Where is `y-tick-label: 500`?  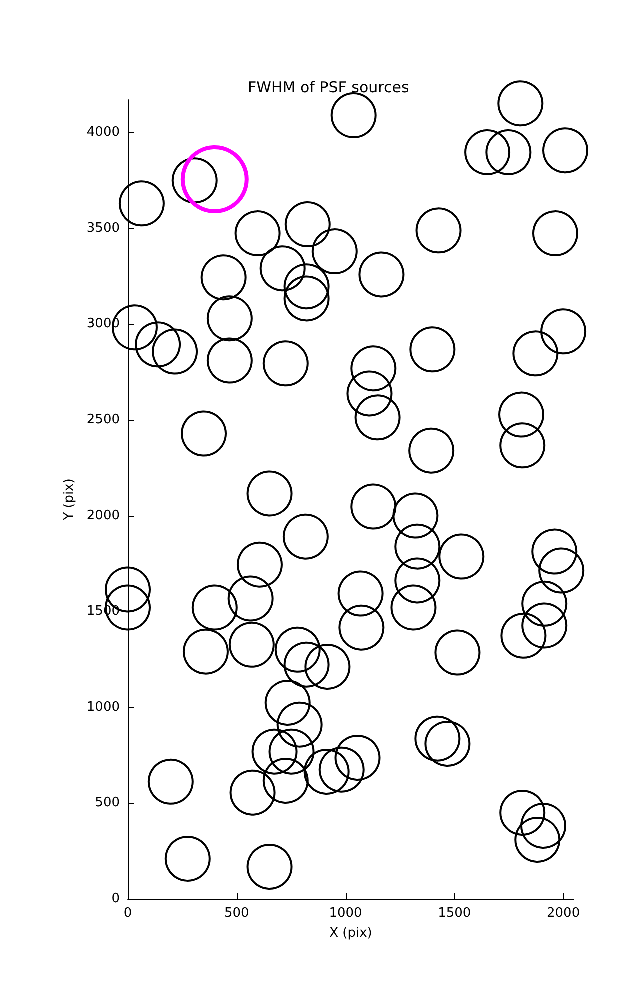
y-tick-label: 500 is located at coordinates (107, 803).